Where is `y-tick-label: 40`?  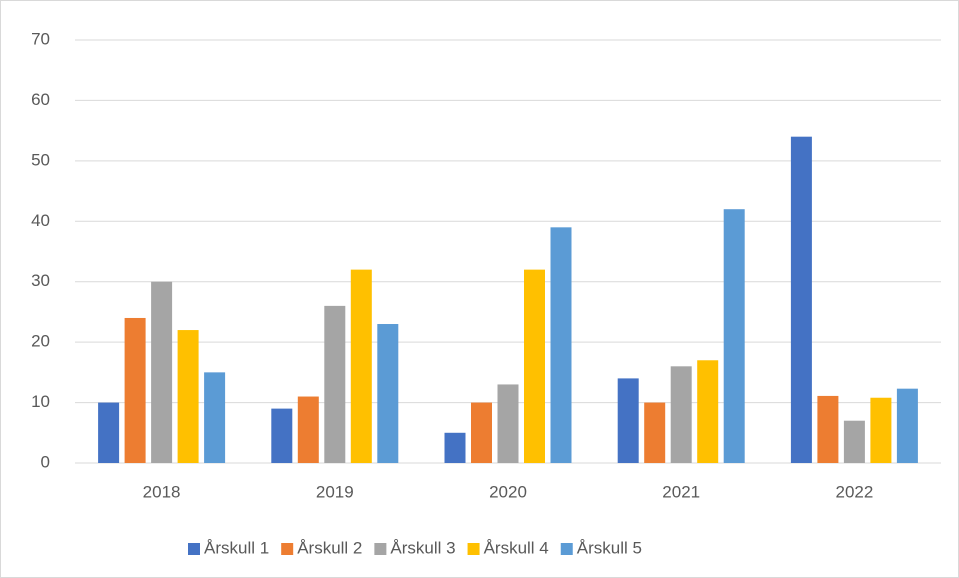 y-tick-label: 40 is located at coordinates (40, 220).